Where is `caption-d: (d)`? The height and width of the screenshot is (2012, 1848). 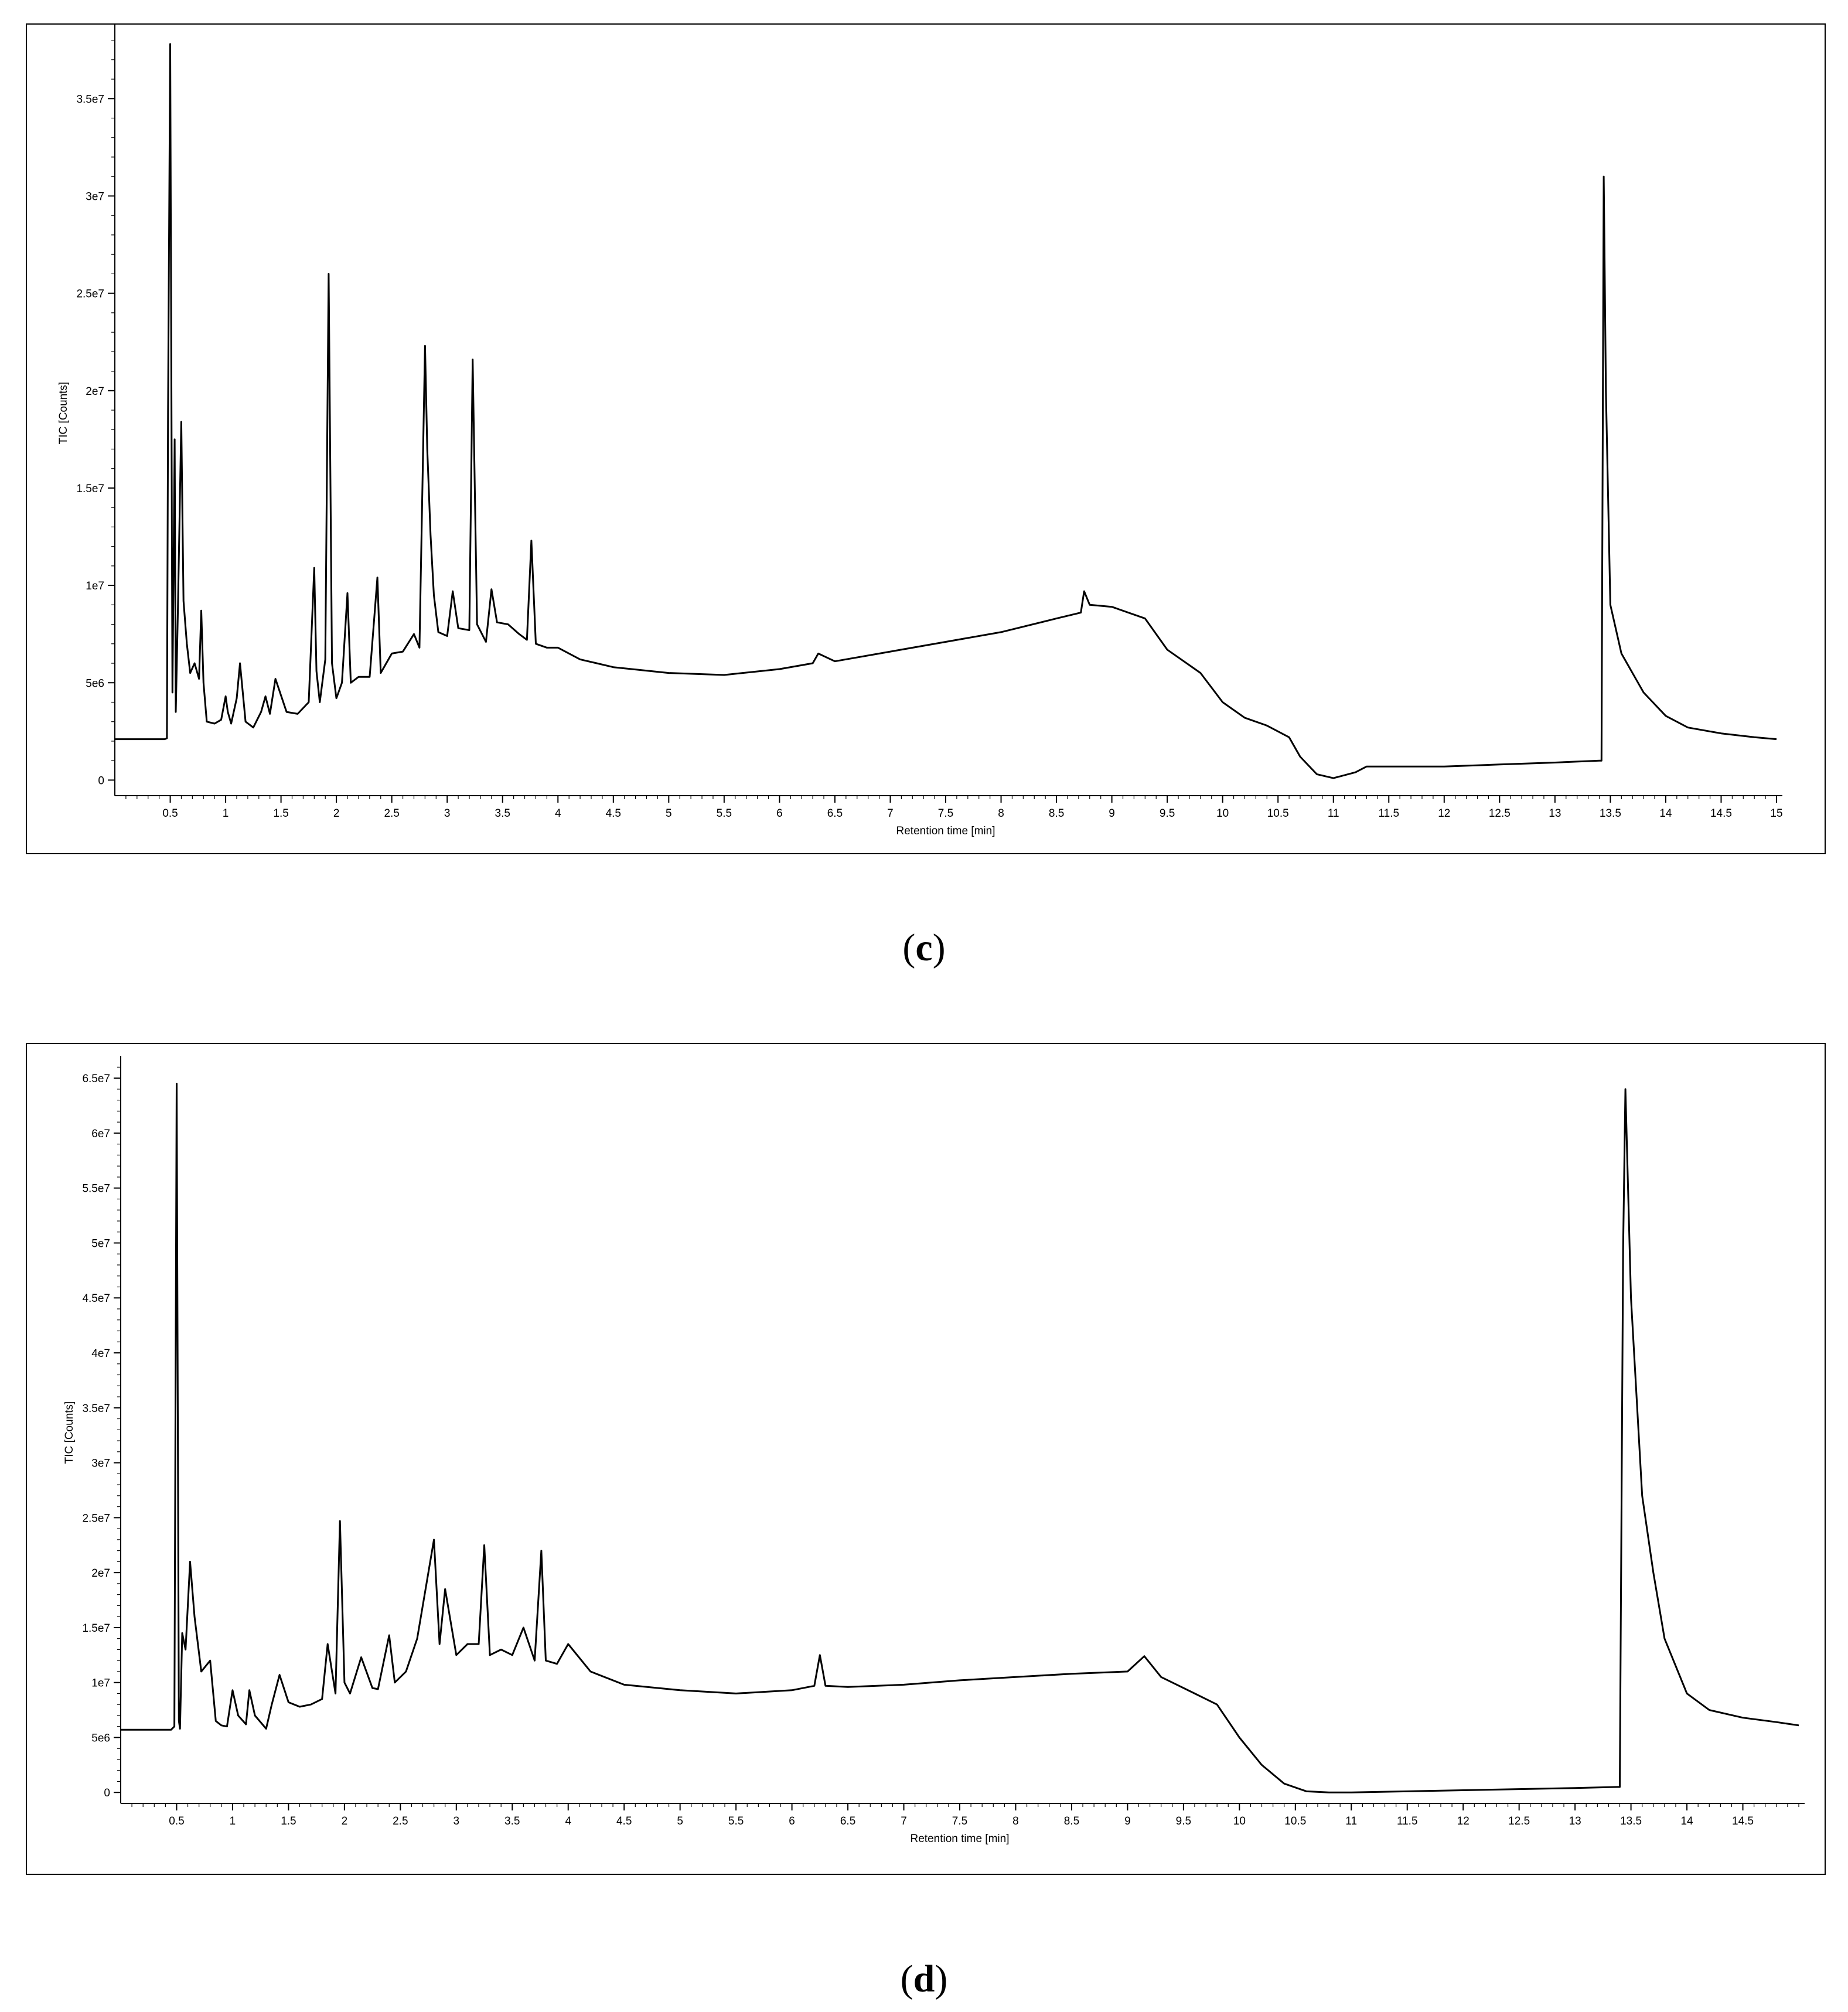 caption-d: (d) is located at coordinates (924, 1979).